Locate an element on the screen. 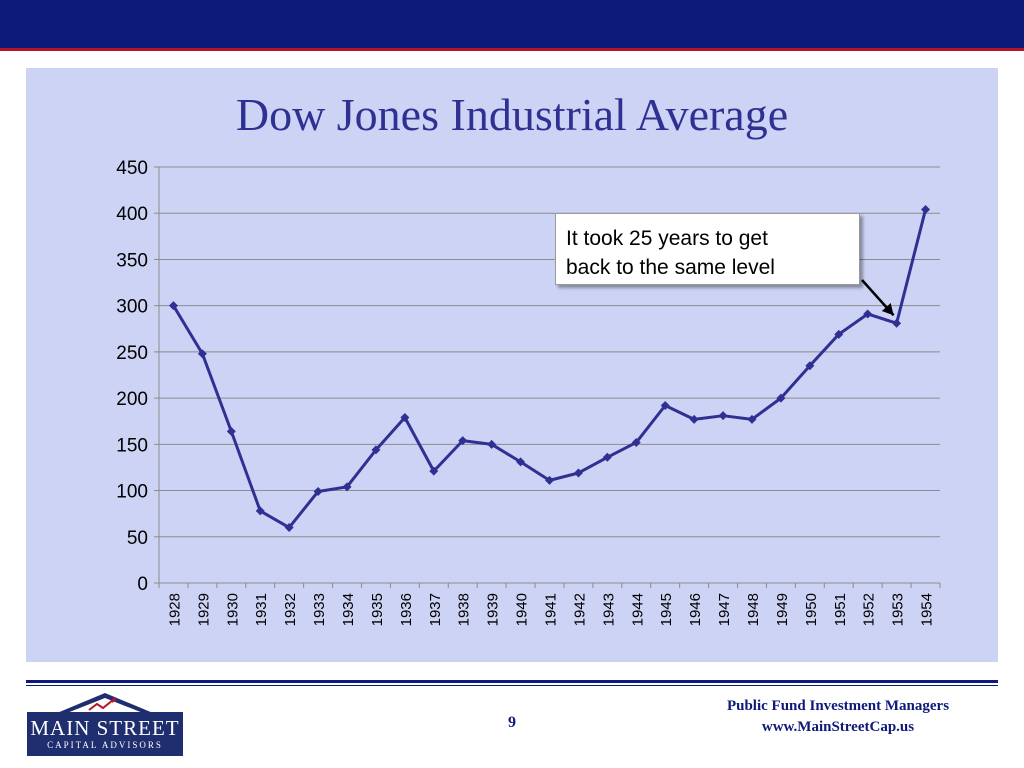  x-tick-label: 1928 is located at coordinates (174, 609).